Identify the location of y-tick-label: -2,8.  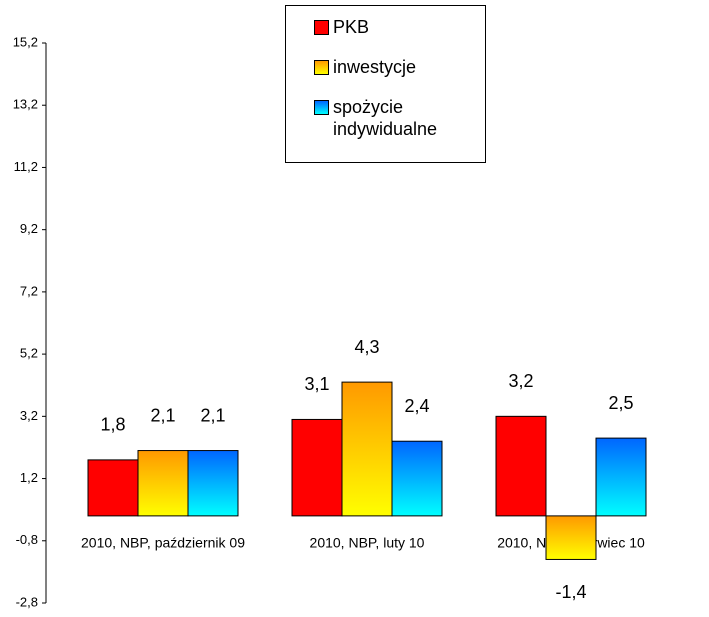
(27, 601).